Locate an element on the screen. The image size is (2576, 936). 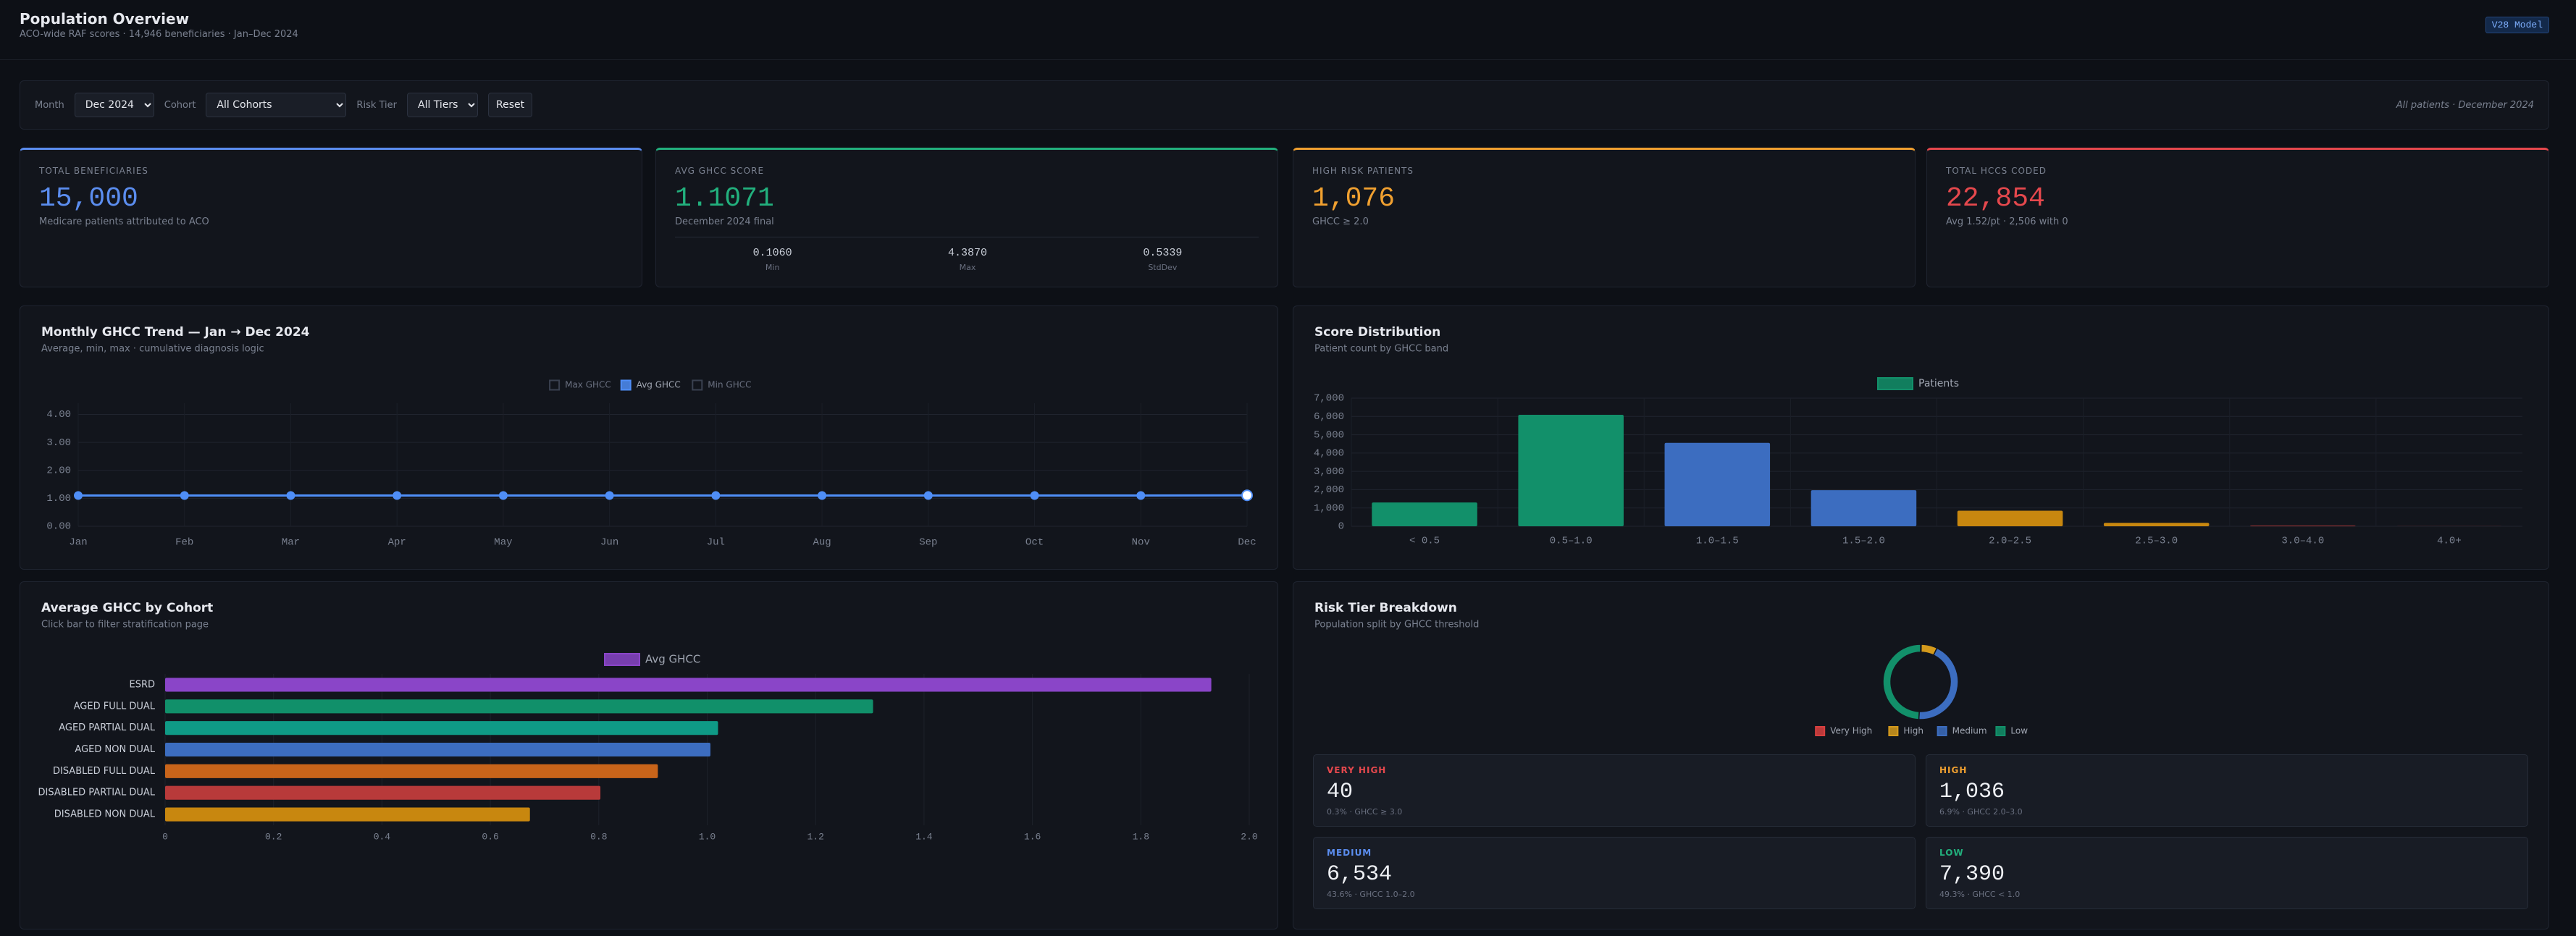
y-tick-label: 4.00 is located at coordinates (58, 415).